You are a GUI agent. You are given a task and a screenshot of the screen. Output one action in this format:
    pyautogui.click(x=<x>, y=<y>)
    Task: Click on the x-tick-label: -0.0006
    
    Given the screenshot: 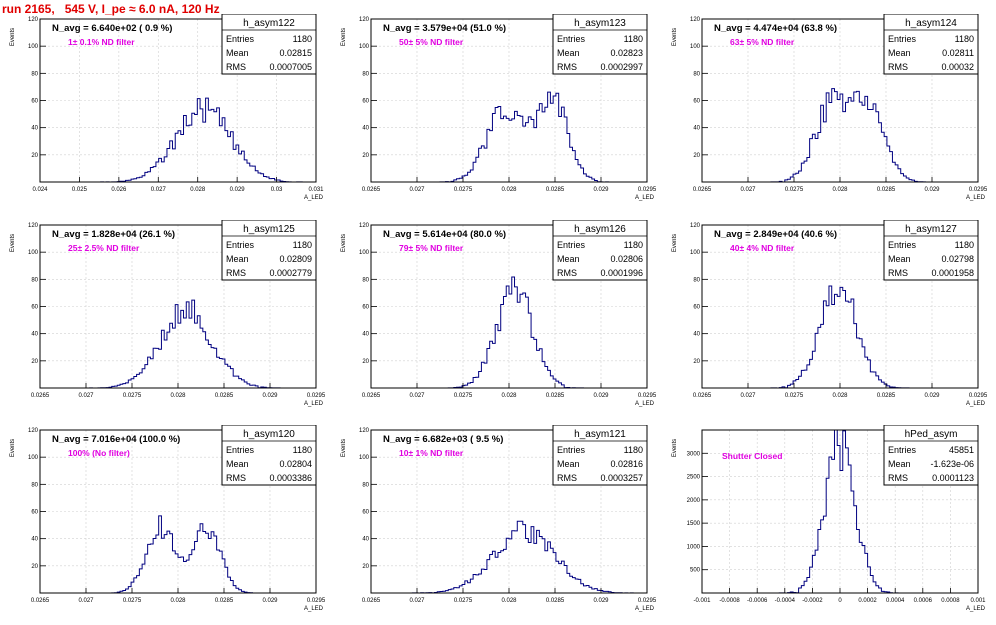 What is the action you would take?
    pyautogui.click(x=757, y=601)
    